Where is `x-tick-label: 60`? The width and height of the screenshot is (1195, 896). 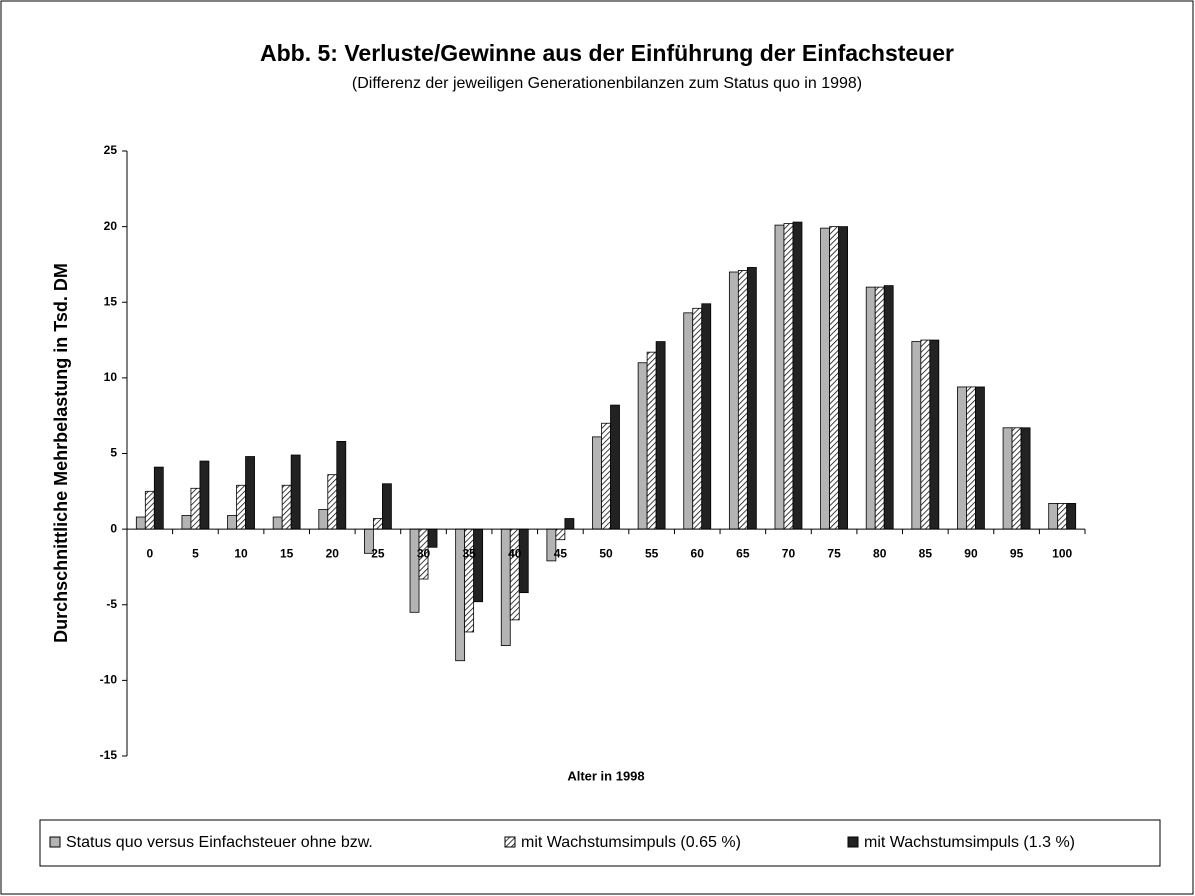 x-tick-label: 60 is located at coordinates (698, 553).